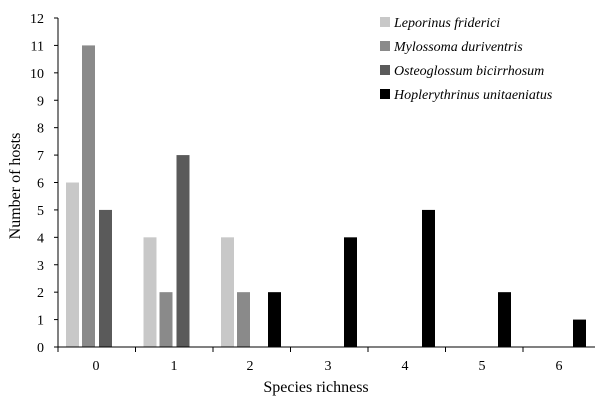 Image resolution: width=595 pixels, height=406 pixels. What do you see at coordinates (469, 71) in the screenshot?
I see `legend-label: Osteoglossum bicirrhosum` at bounding box center [469, 71].